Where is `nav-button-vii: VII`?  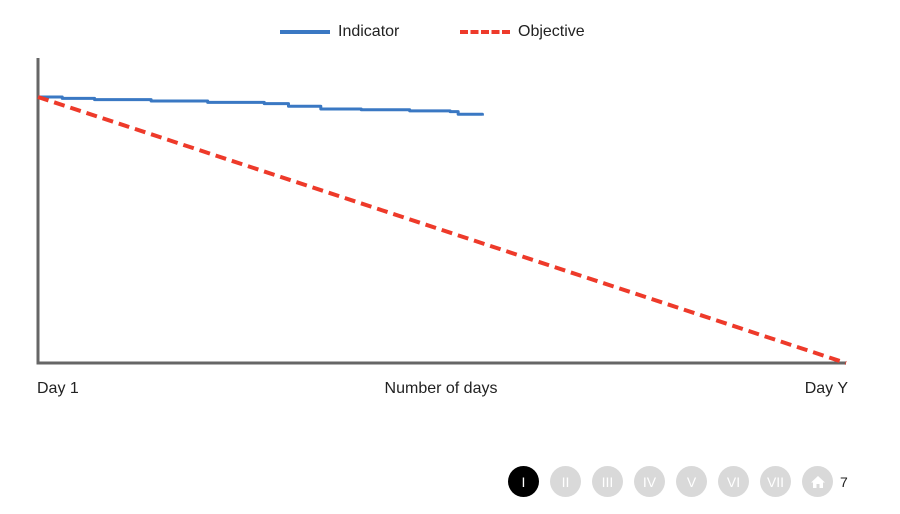 nav-button-vii: VII is located at coordinates (775, 481).